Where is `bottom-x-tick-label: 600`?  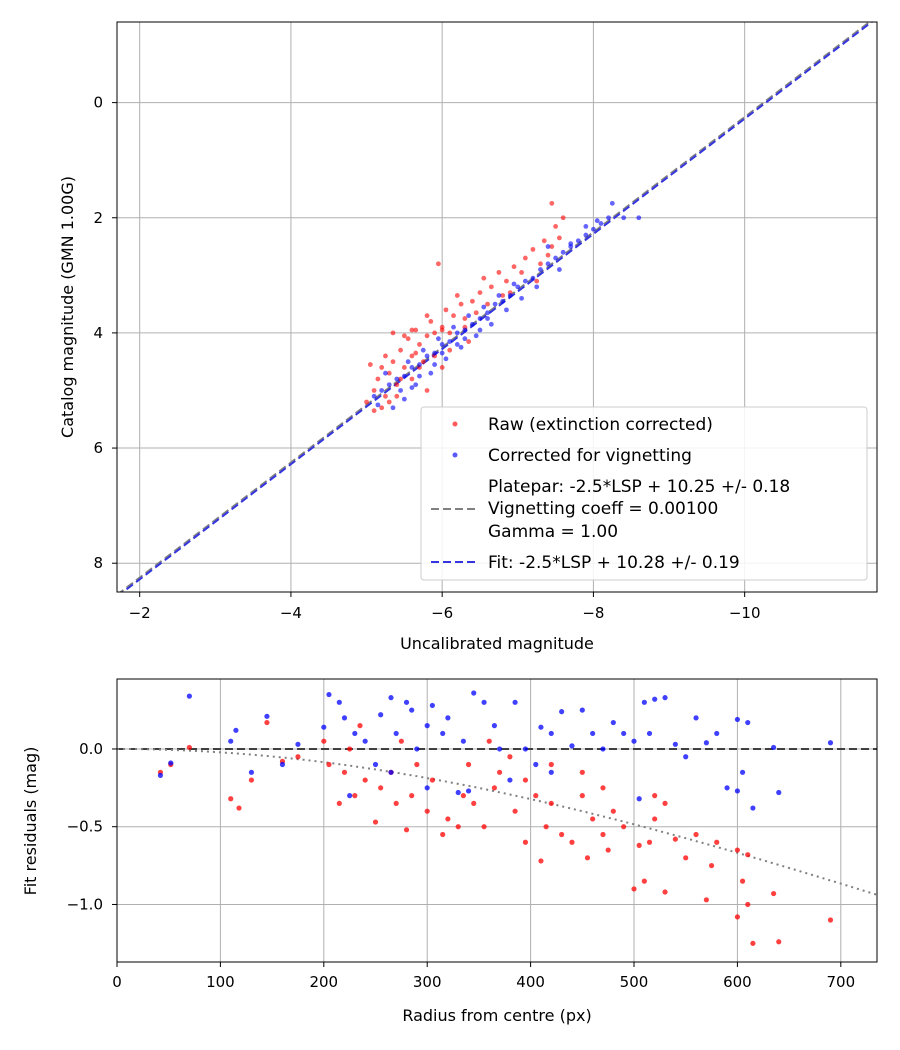 bottom-x-tick-label: 600 is located at coordinates (737, 982).